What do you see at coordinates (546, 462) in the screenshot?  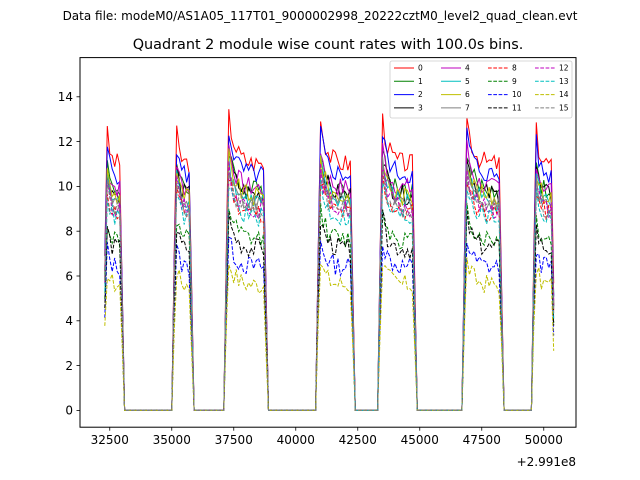 I see `x-axis-offset-label: +2.991e8` at bounding box center [546, 462].